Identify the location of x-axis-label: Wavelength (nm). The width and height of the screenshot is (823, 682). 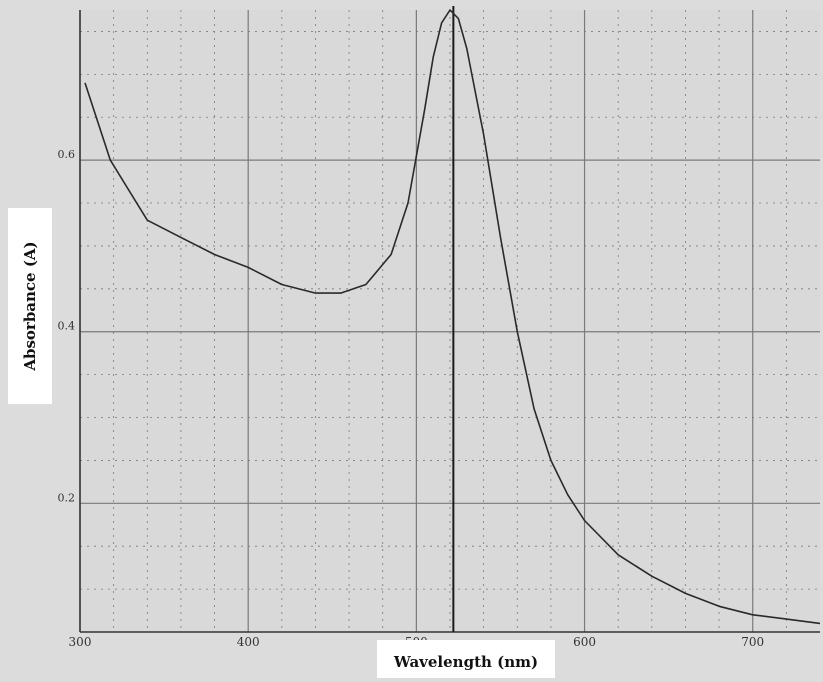
(466, 662).